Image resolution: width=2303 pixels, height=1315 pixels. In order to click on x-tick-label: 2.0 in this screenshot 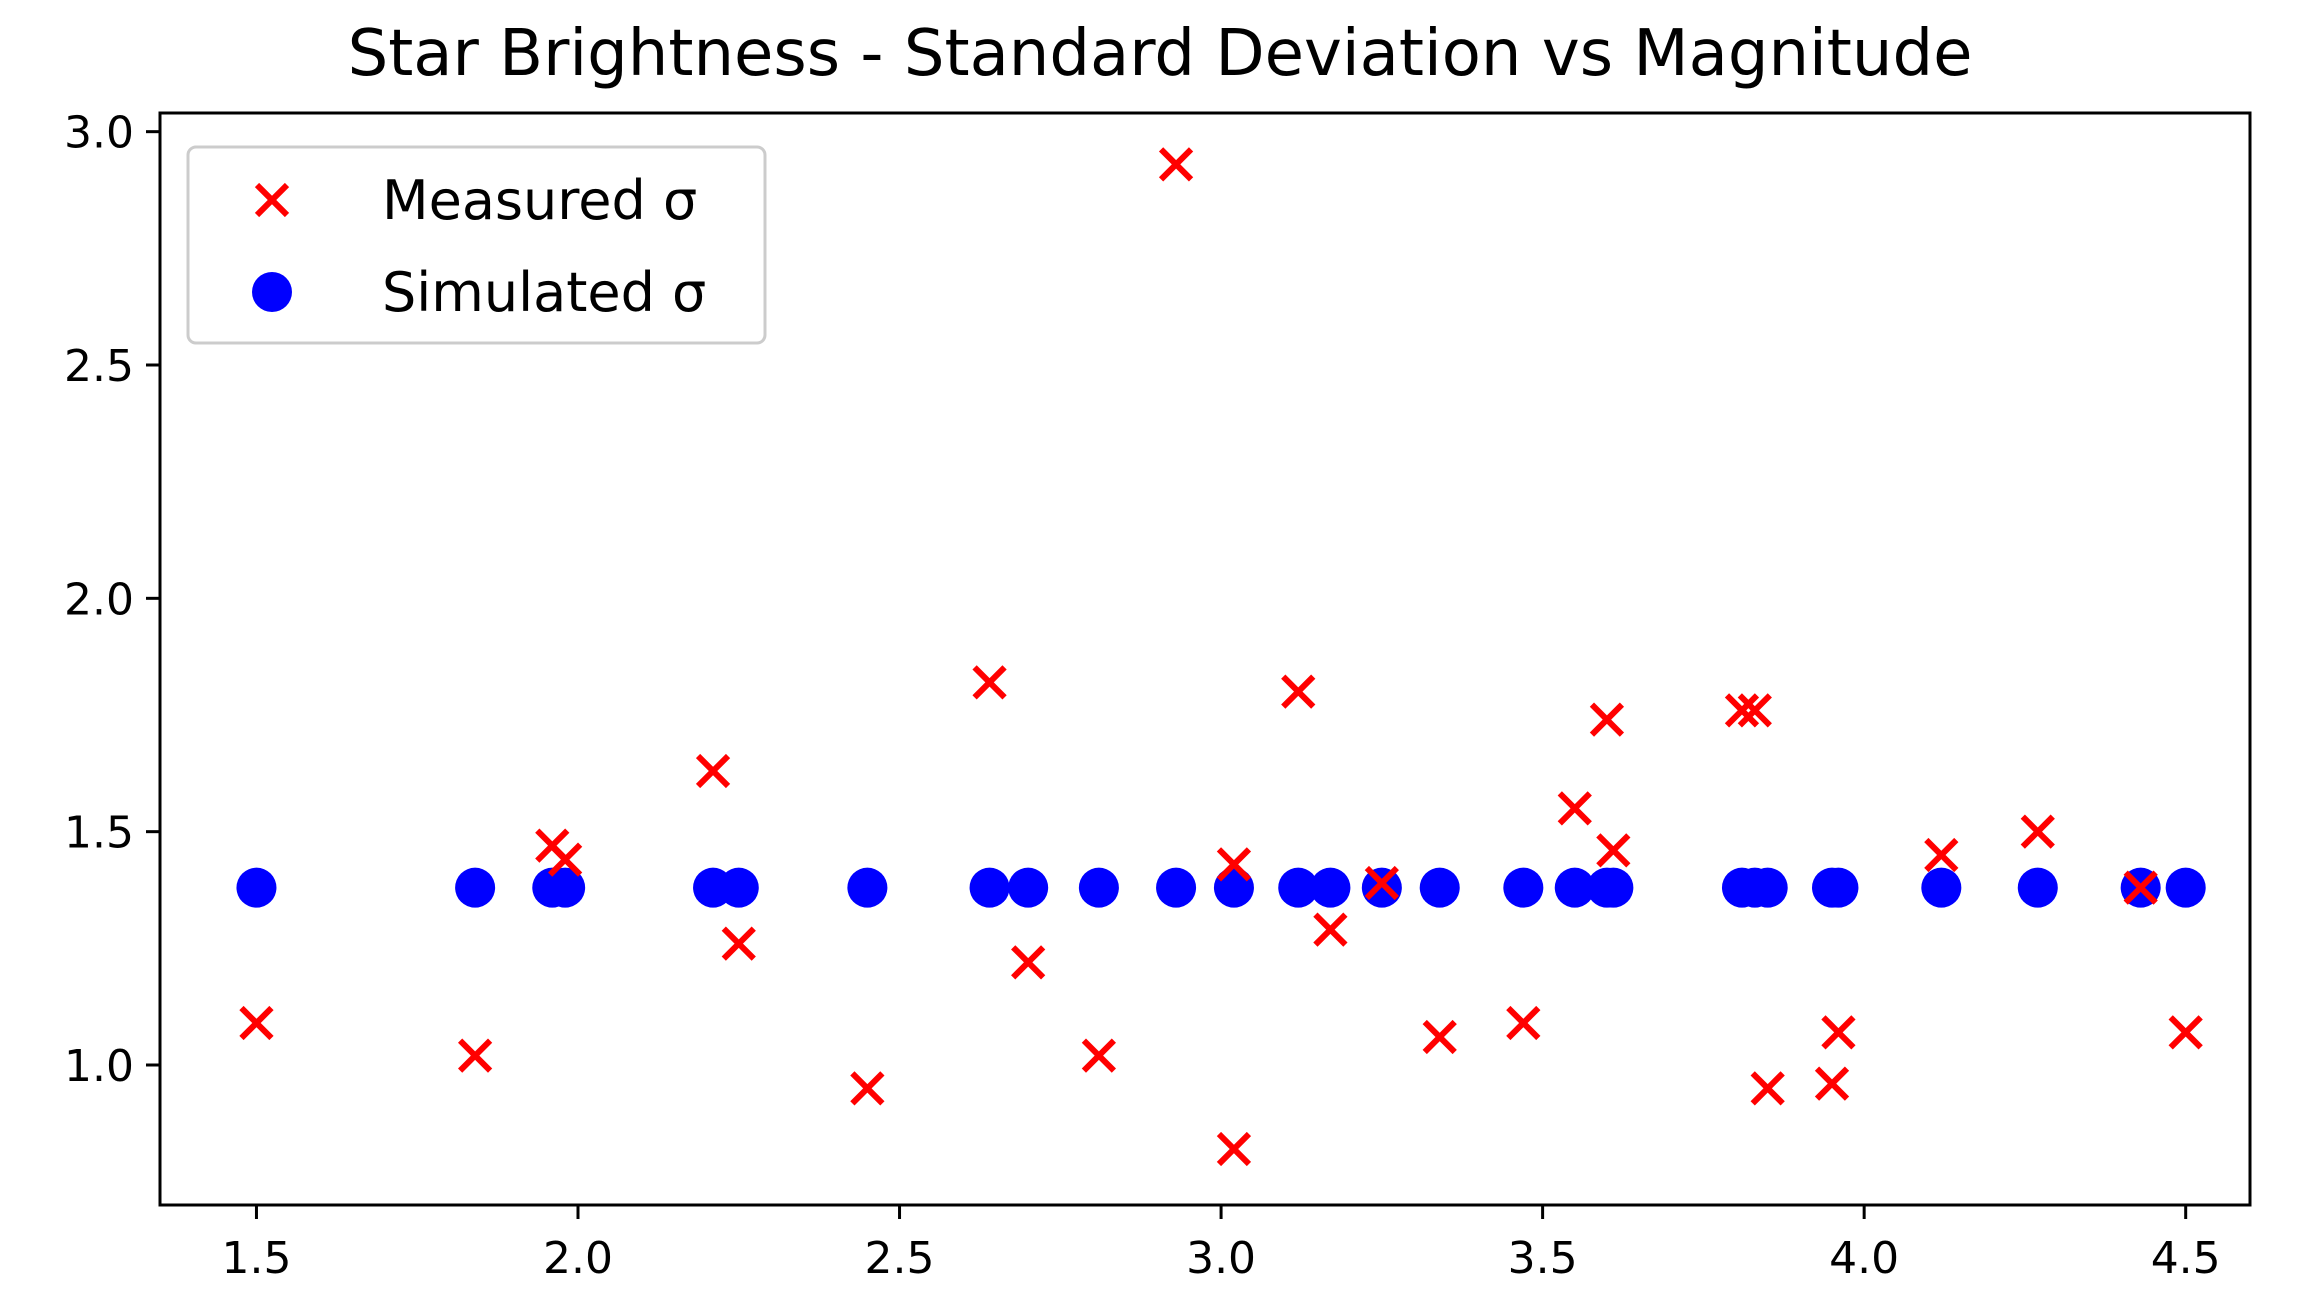, I will do `click(578, 1258)`.